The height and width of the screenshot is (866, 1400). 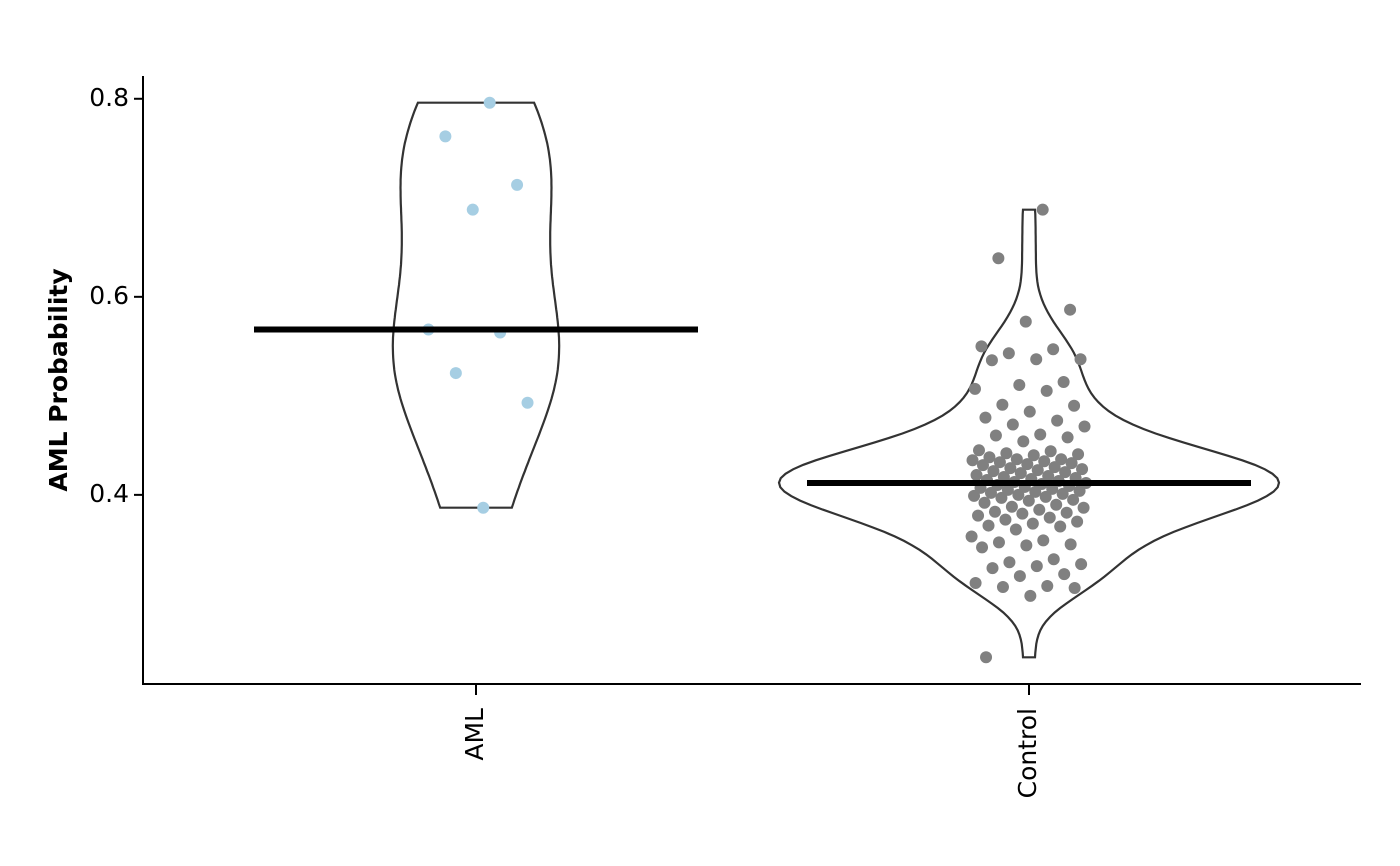 I want to click on y-tick-label: 0.6, so click(x=109, y=295).